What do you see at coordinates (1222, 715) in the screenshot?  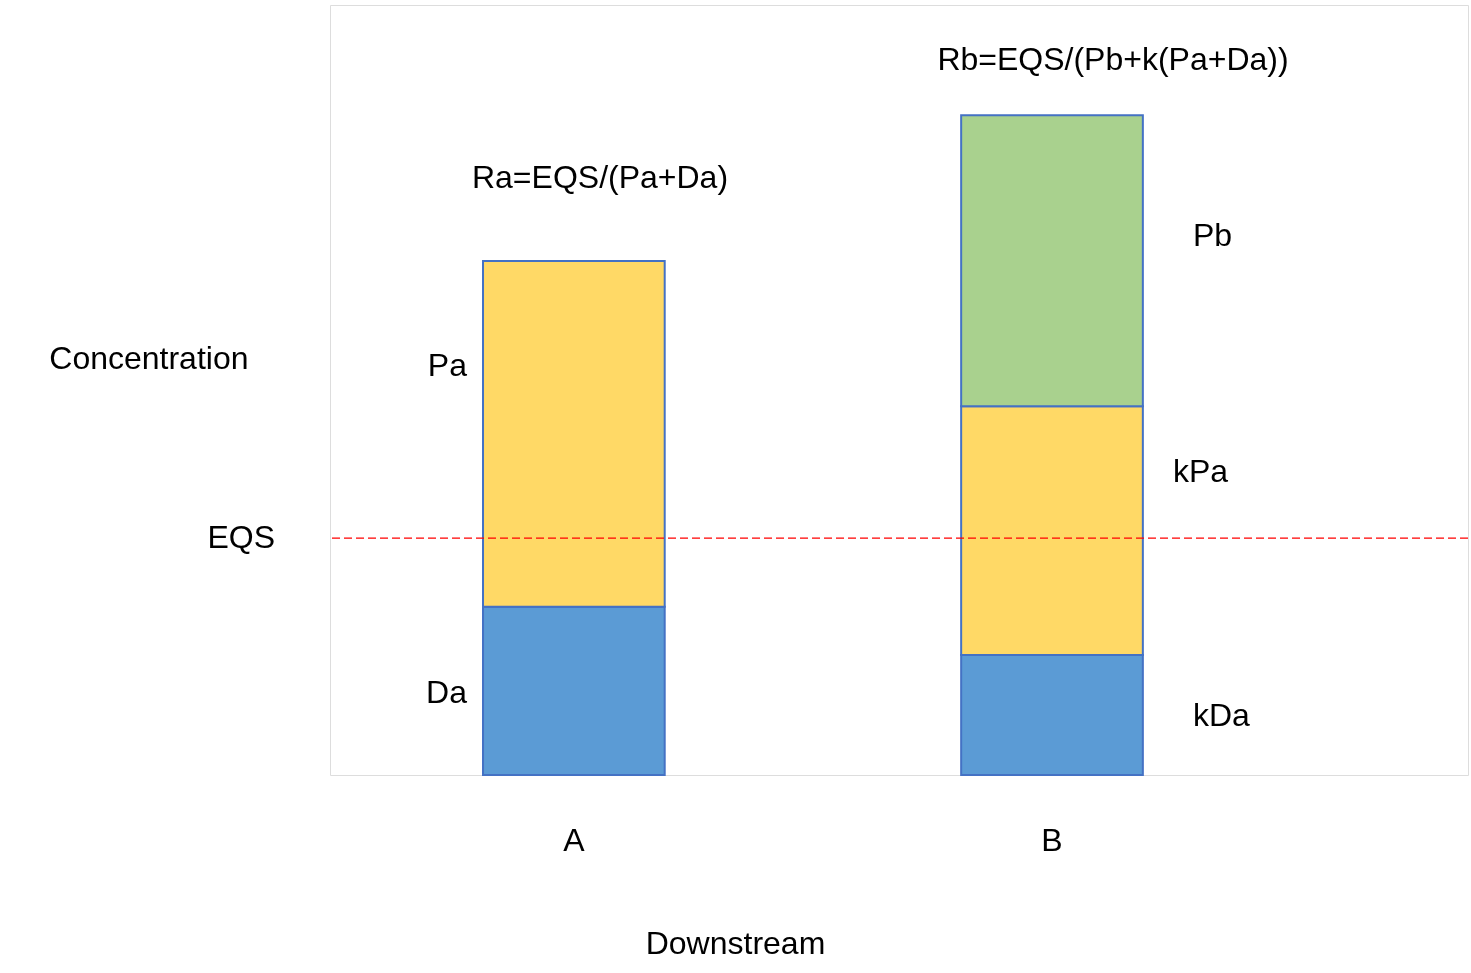 I see `annotation: kDa` at bounding box center [1222, 715].